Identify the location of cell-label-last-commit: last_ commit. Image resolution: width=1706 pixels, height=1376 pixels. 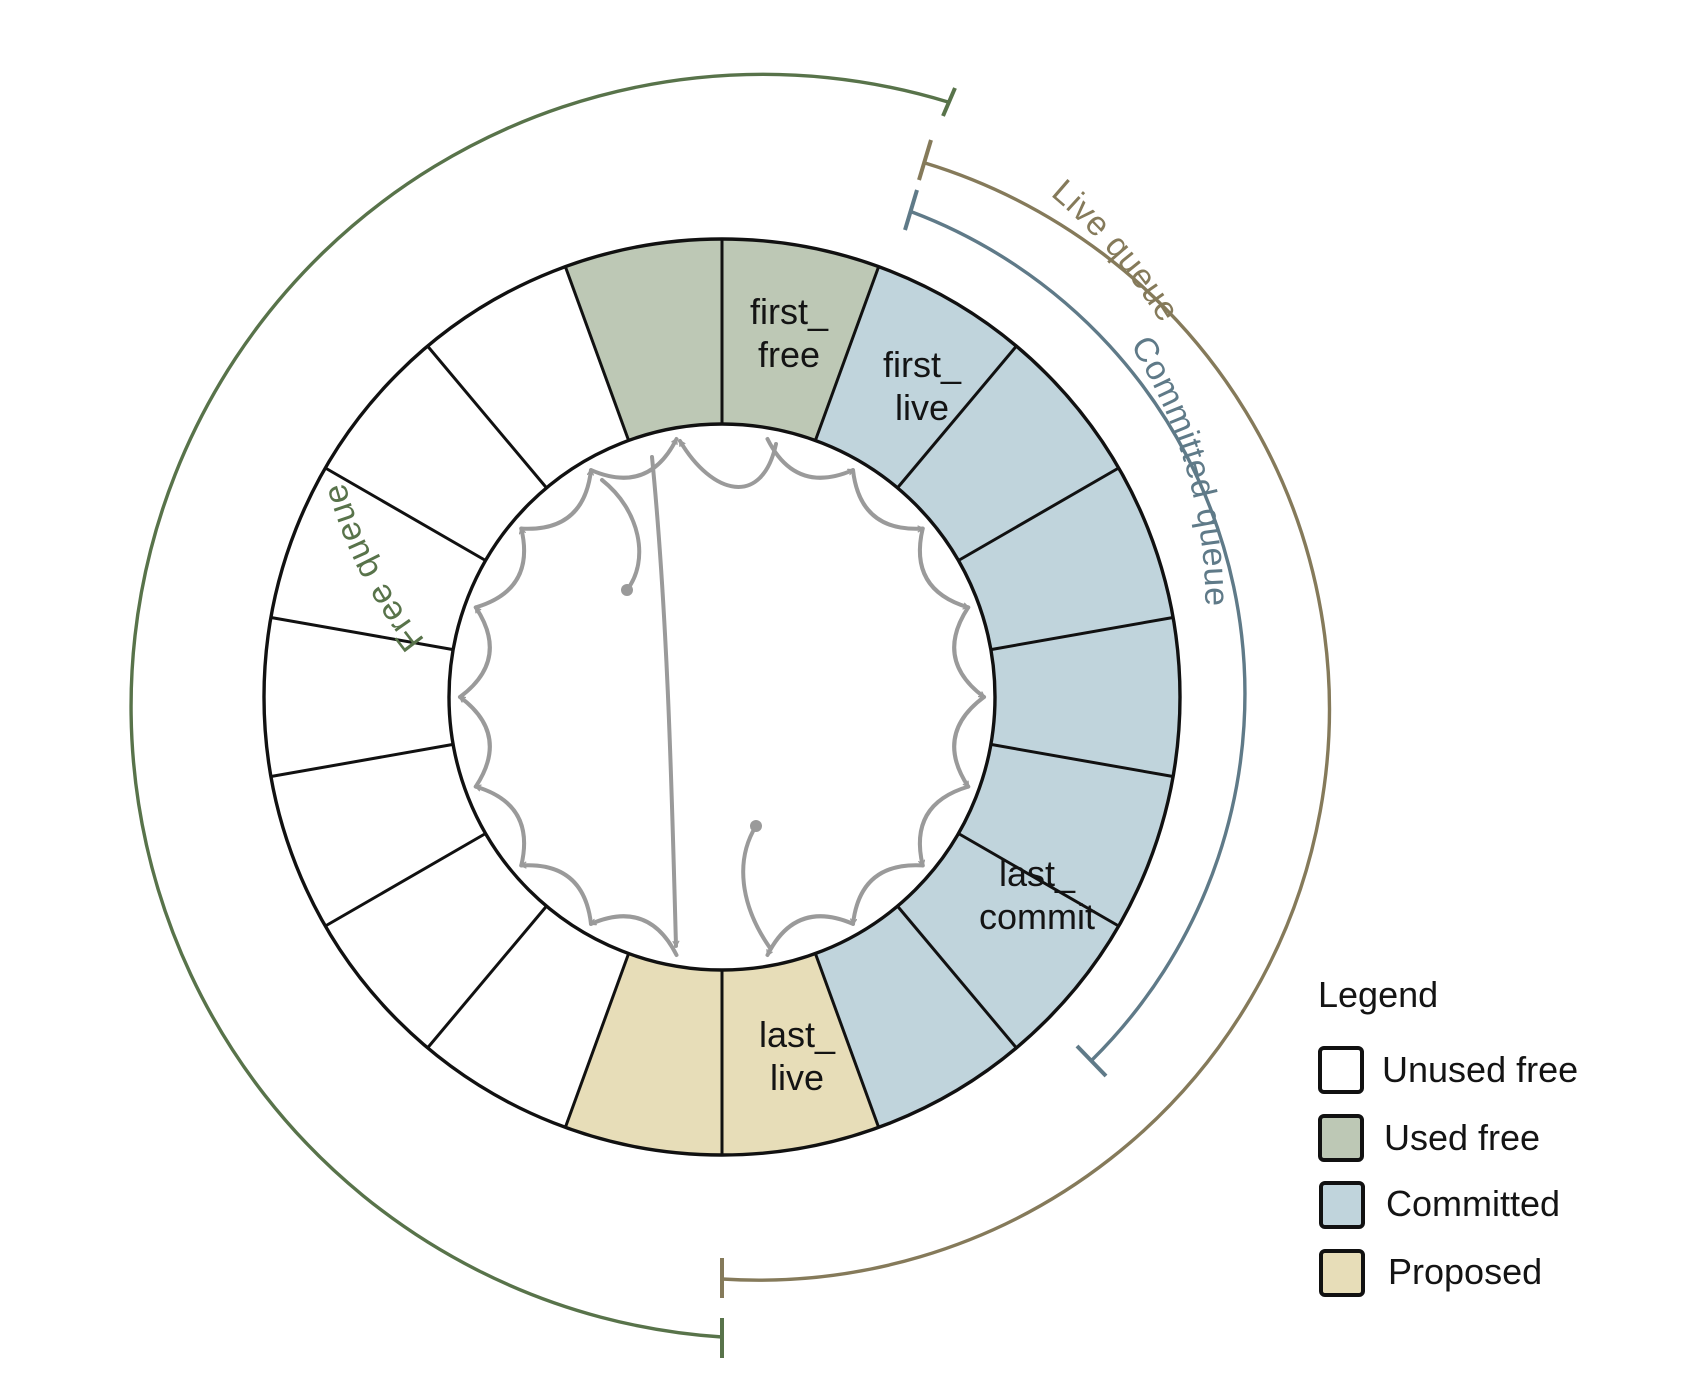
(1037, 895).